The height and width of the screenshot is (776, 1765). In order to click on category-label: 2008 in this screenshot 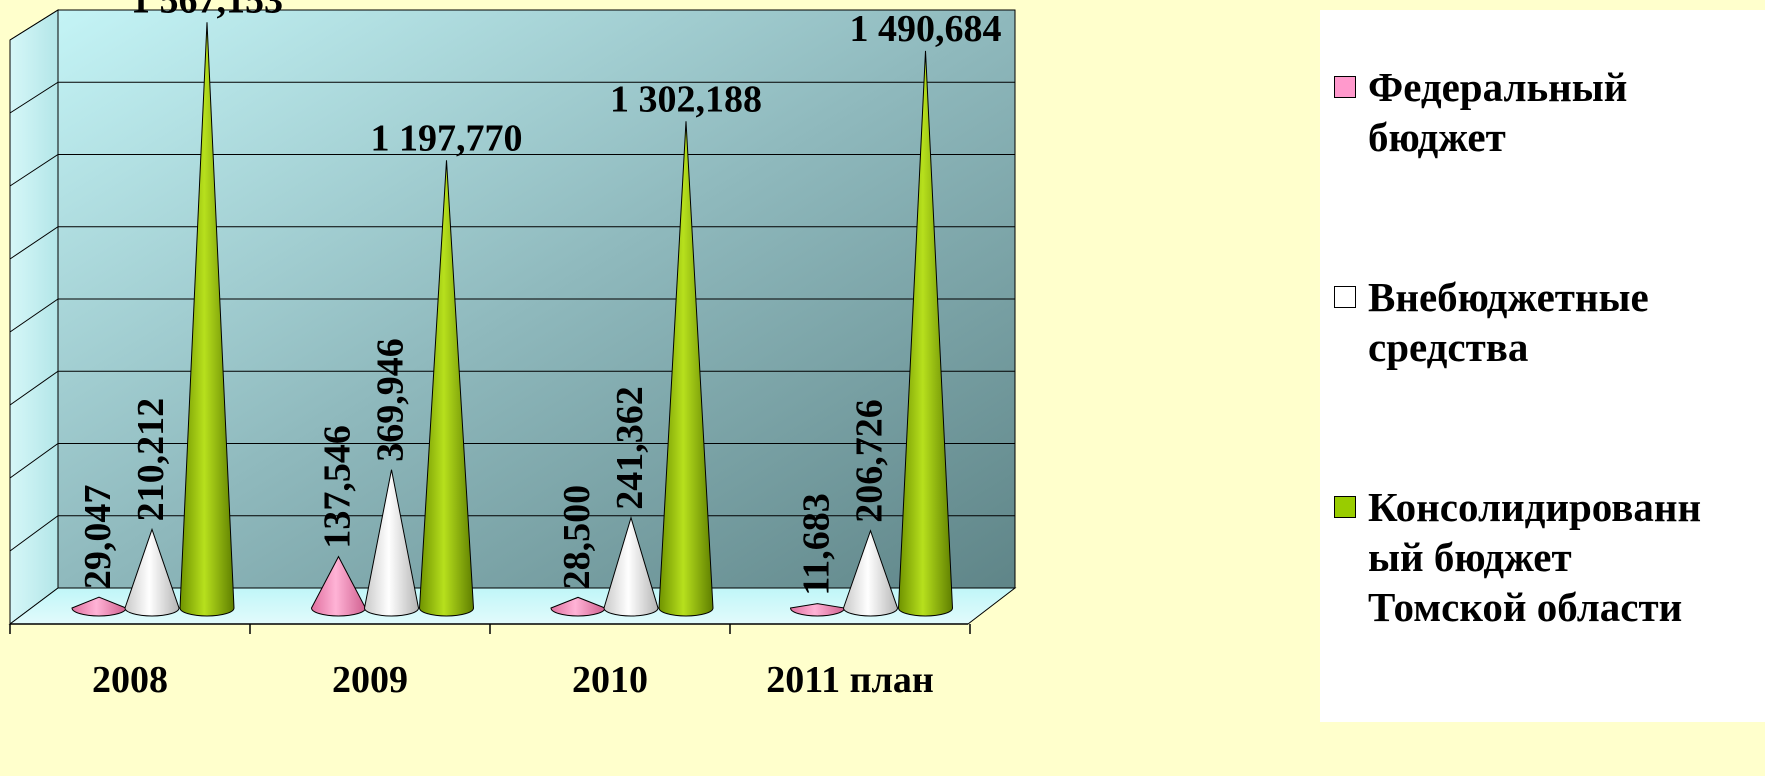, I will do `click(130, 680)`.